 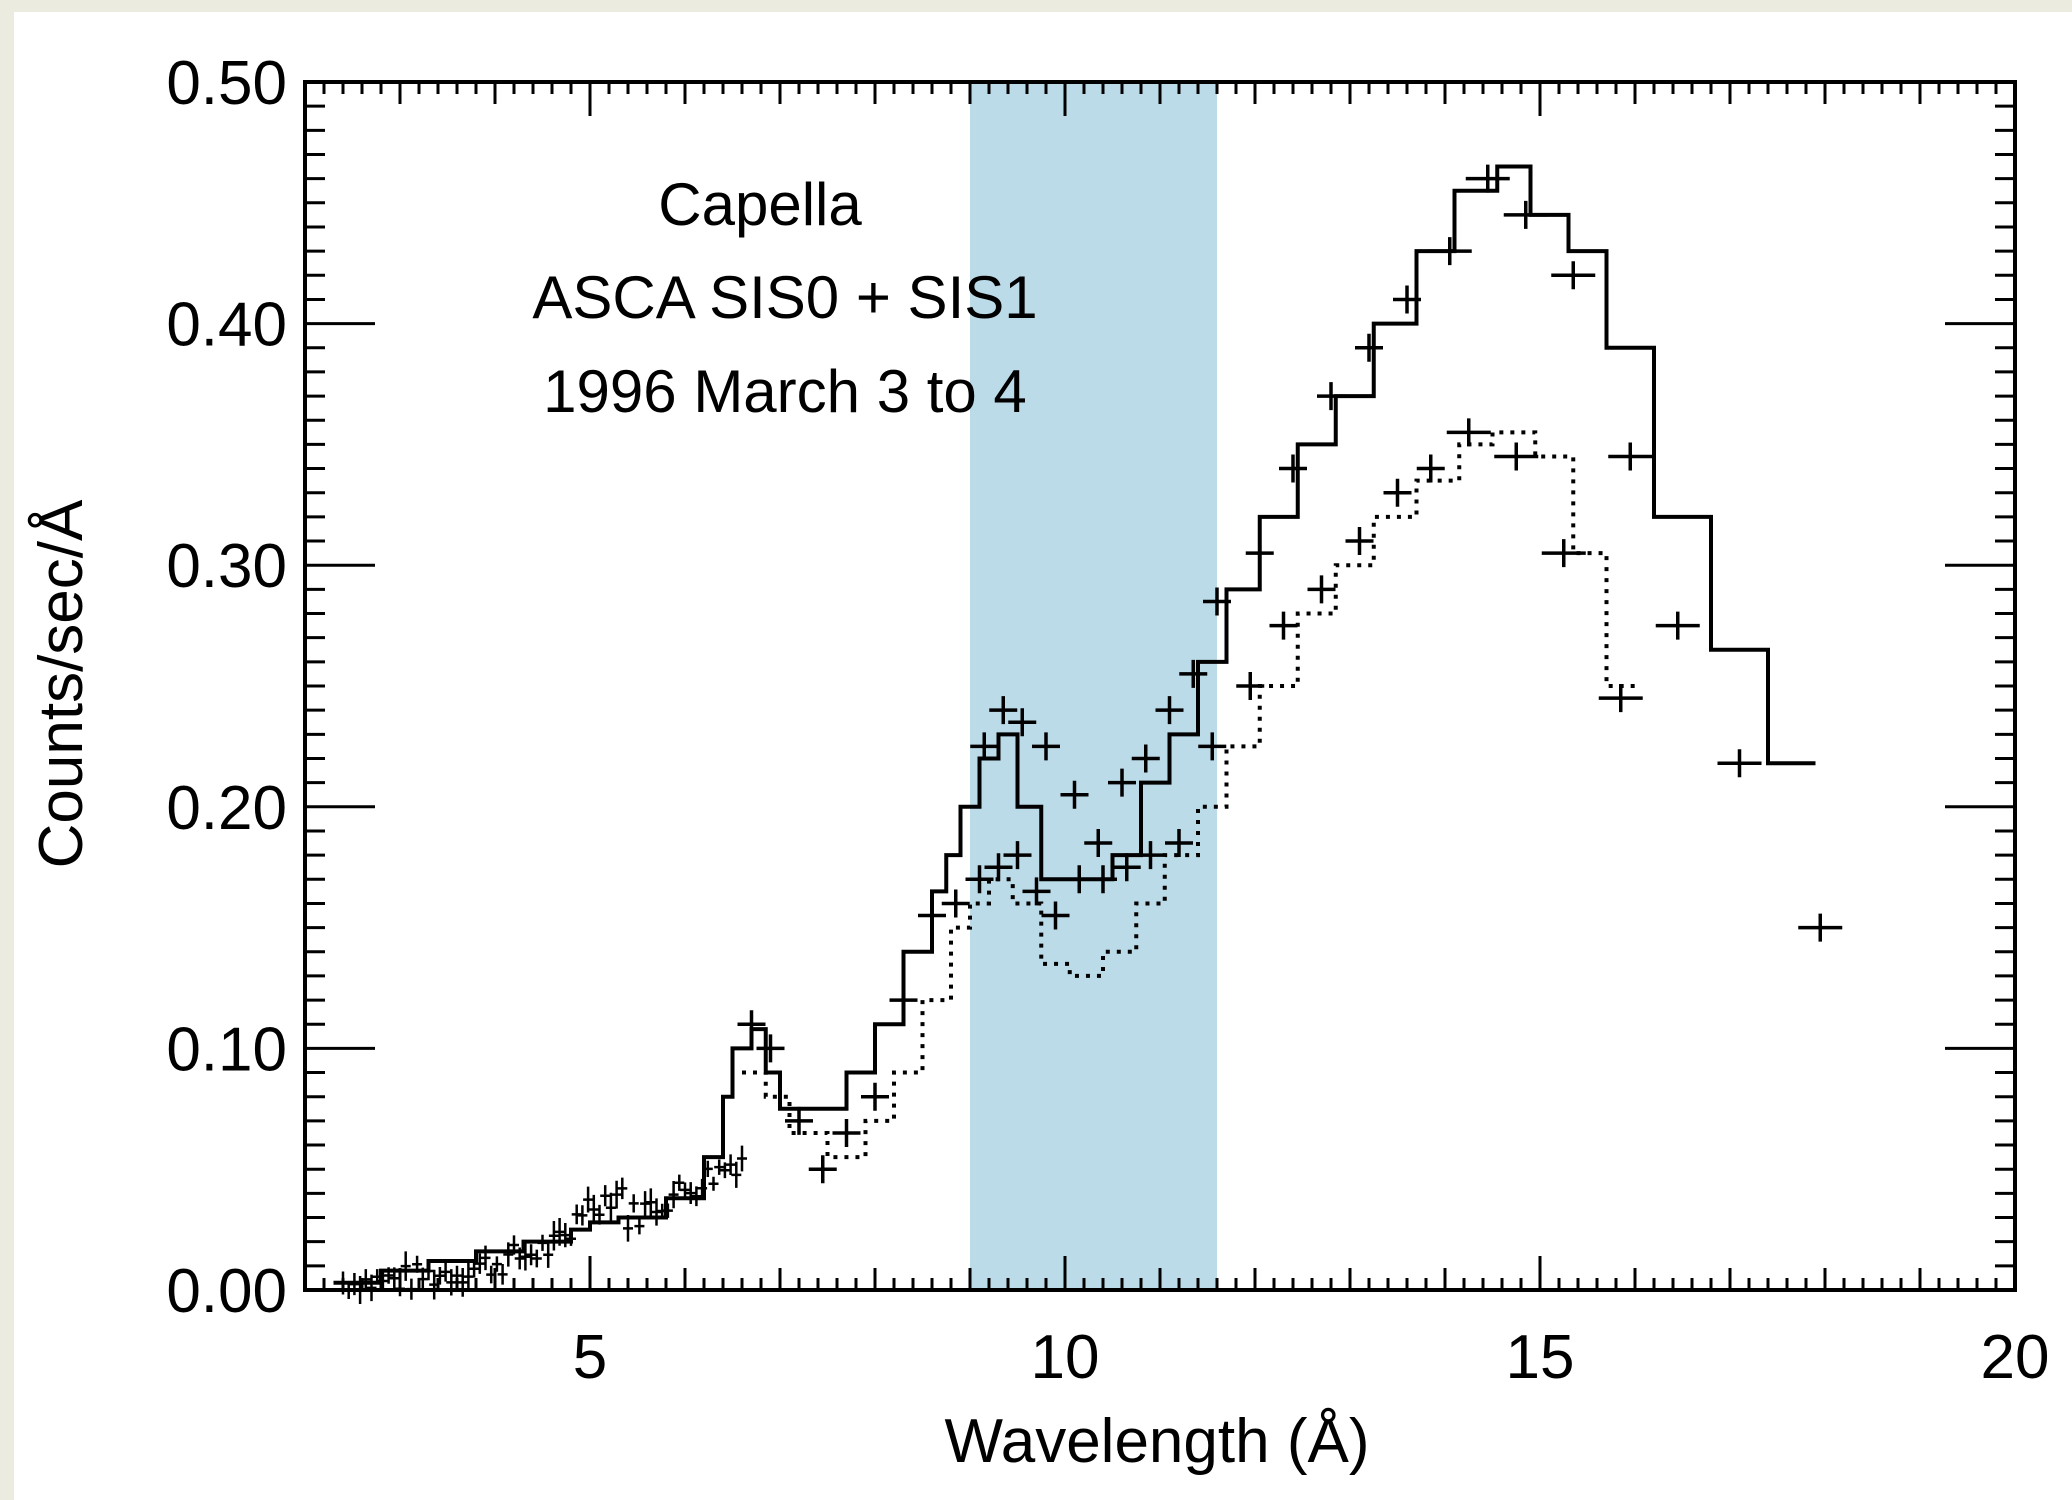 I want to click on annotation-instrument: ASCA SIS0 + SIS1, so click(x=784, y=297).